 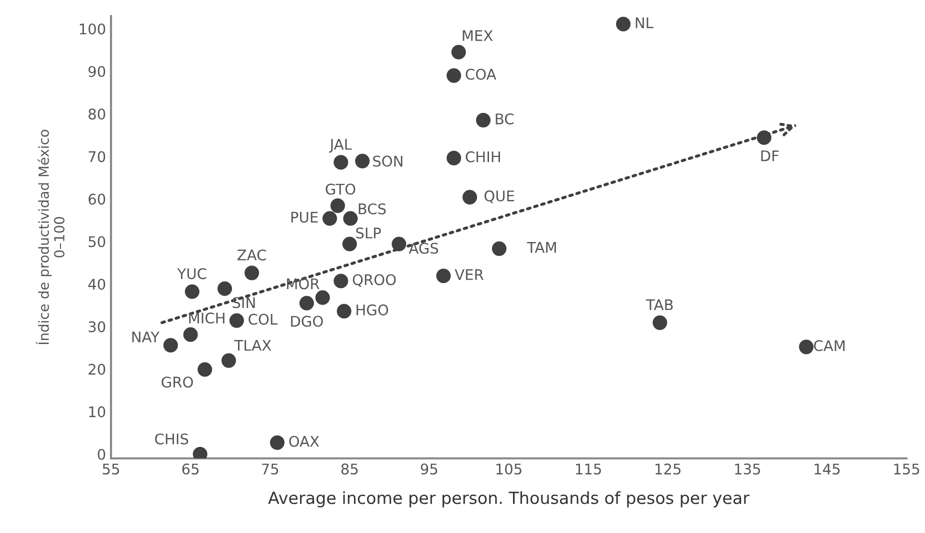 I want to click on x-tick-label: 155, so click(x=907, y=469).